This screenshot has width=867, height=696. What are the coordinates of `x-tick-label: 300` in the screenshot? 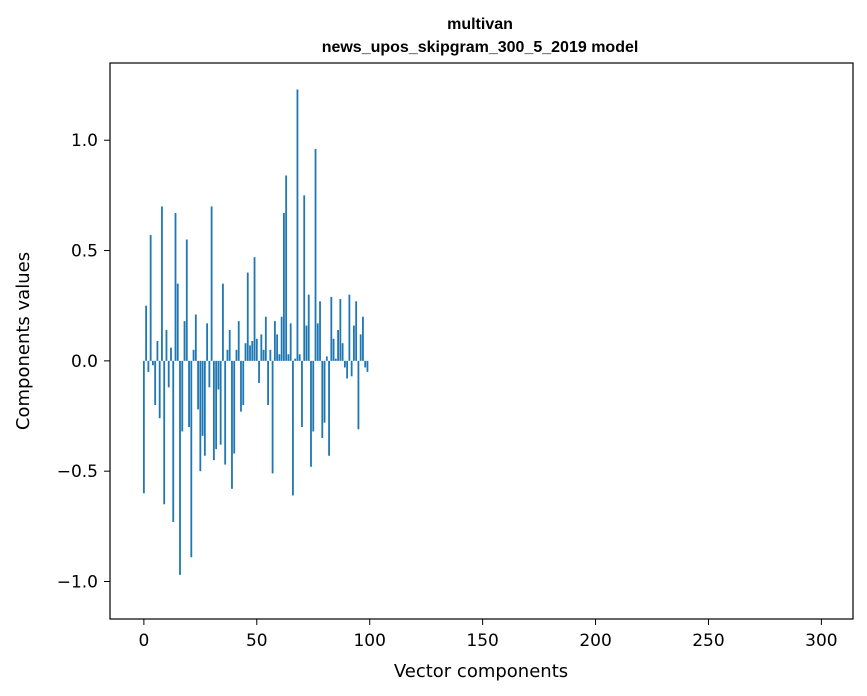 It's located at (821, 641).